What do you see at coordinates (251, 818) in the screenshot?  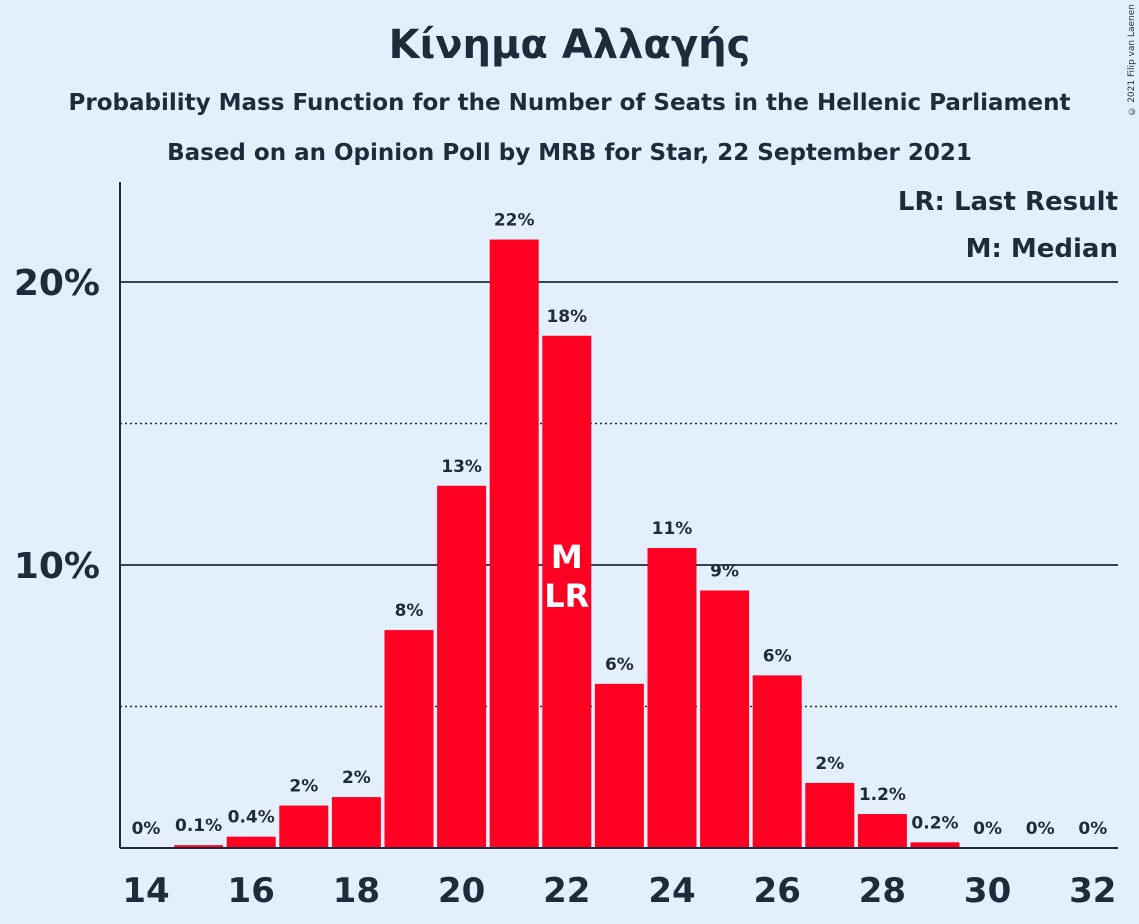 I see `bar-value-label: 0.4%` at bounding box center [251, 818].